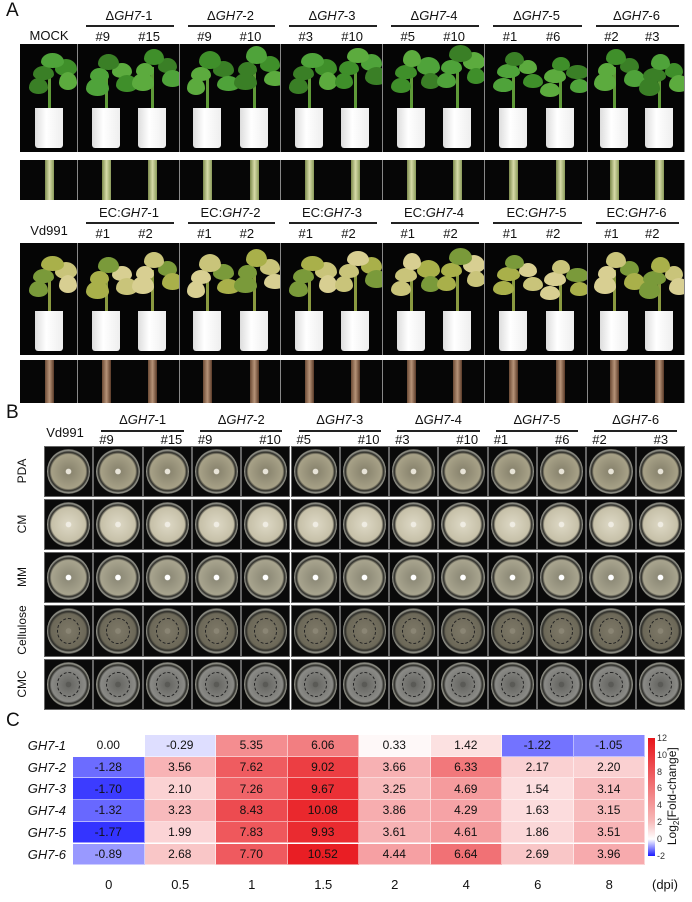  I want to click on strain-group-title: EC:GH7-3, so click(332, 212).